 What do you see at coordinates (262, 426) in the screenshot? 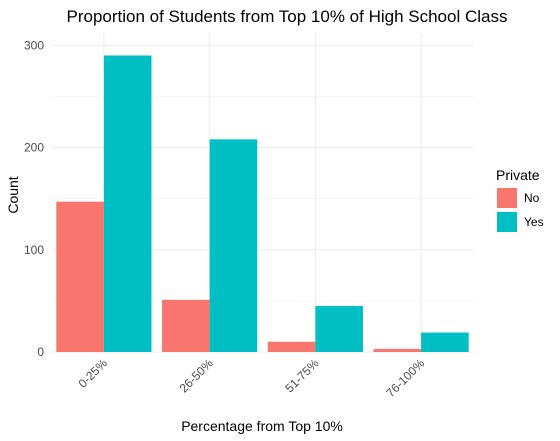
I see `x-axis-title: Percentage from Top 10%` at bounding box center [262, 426].